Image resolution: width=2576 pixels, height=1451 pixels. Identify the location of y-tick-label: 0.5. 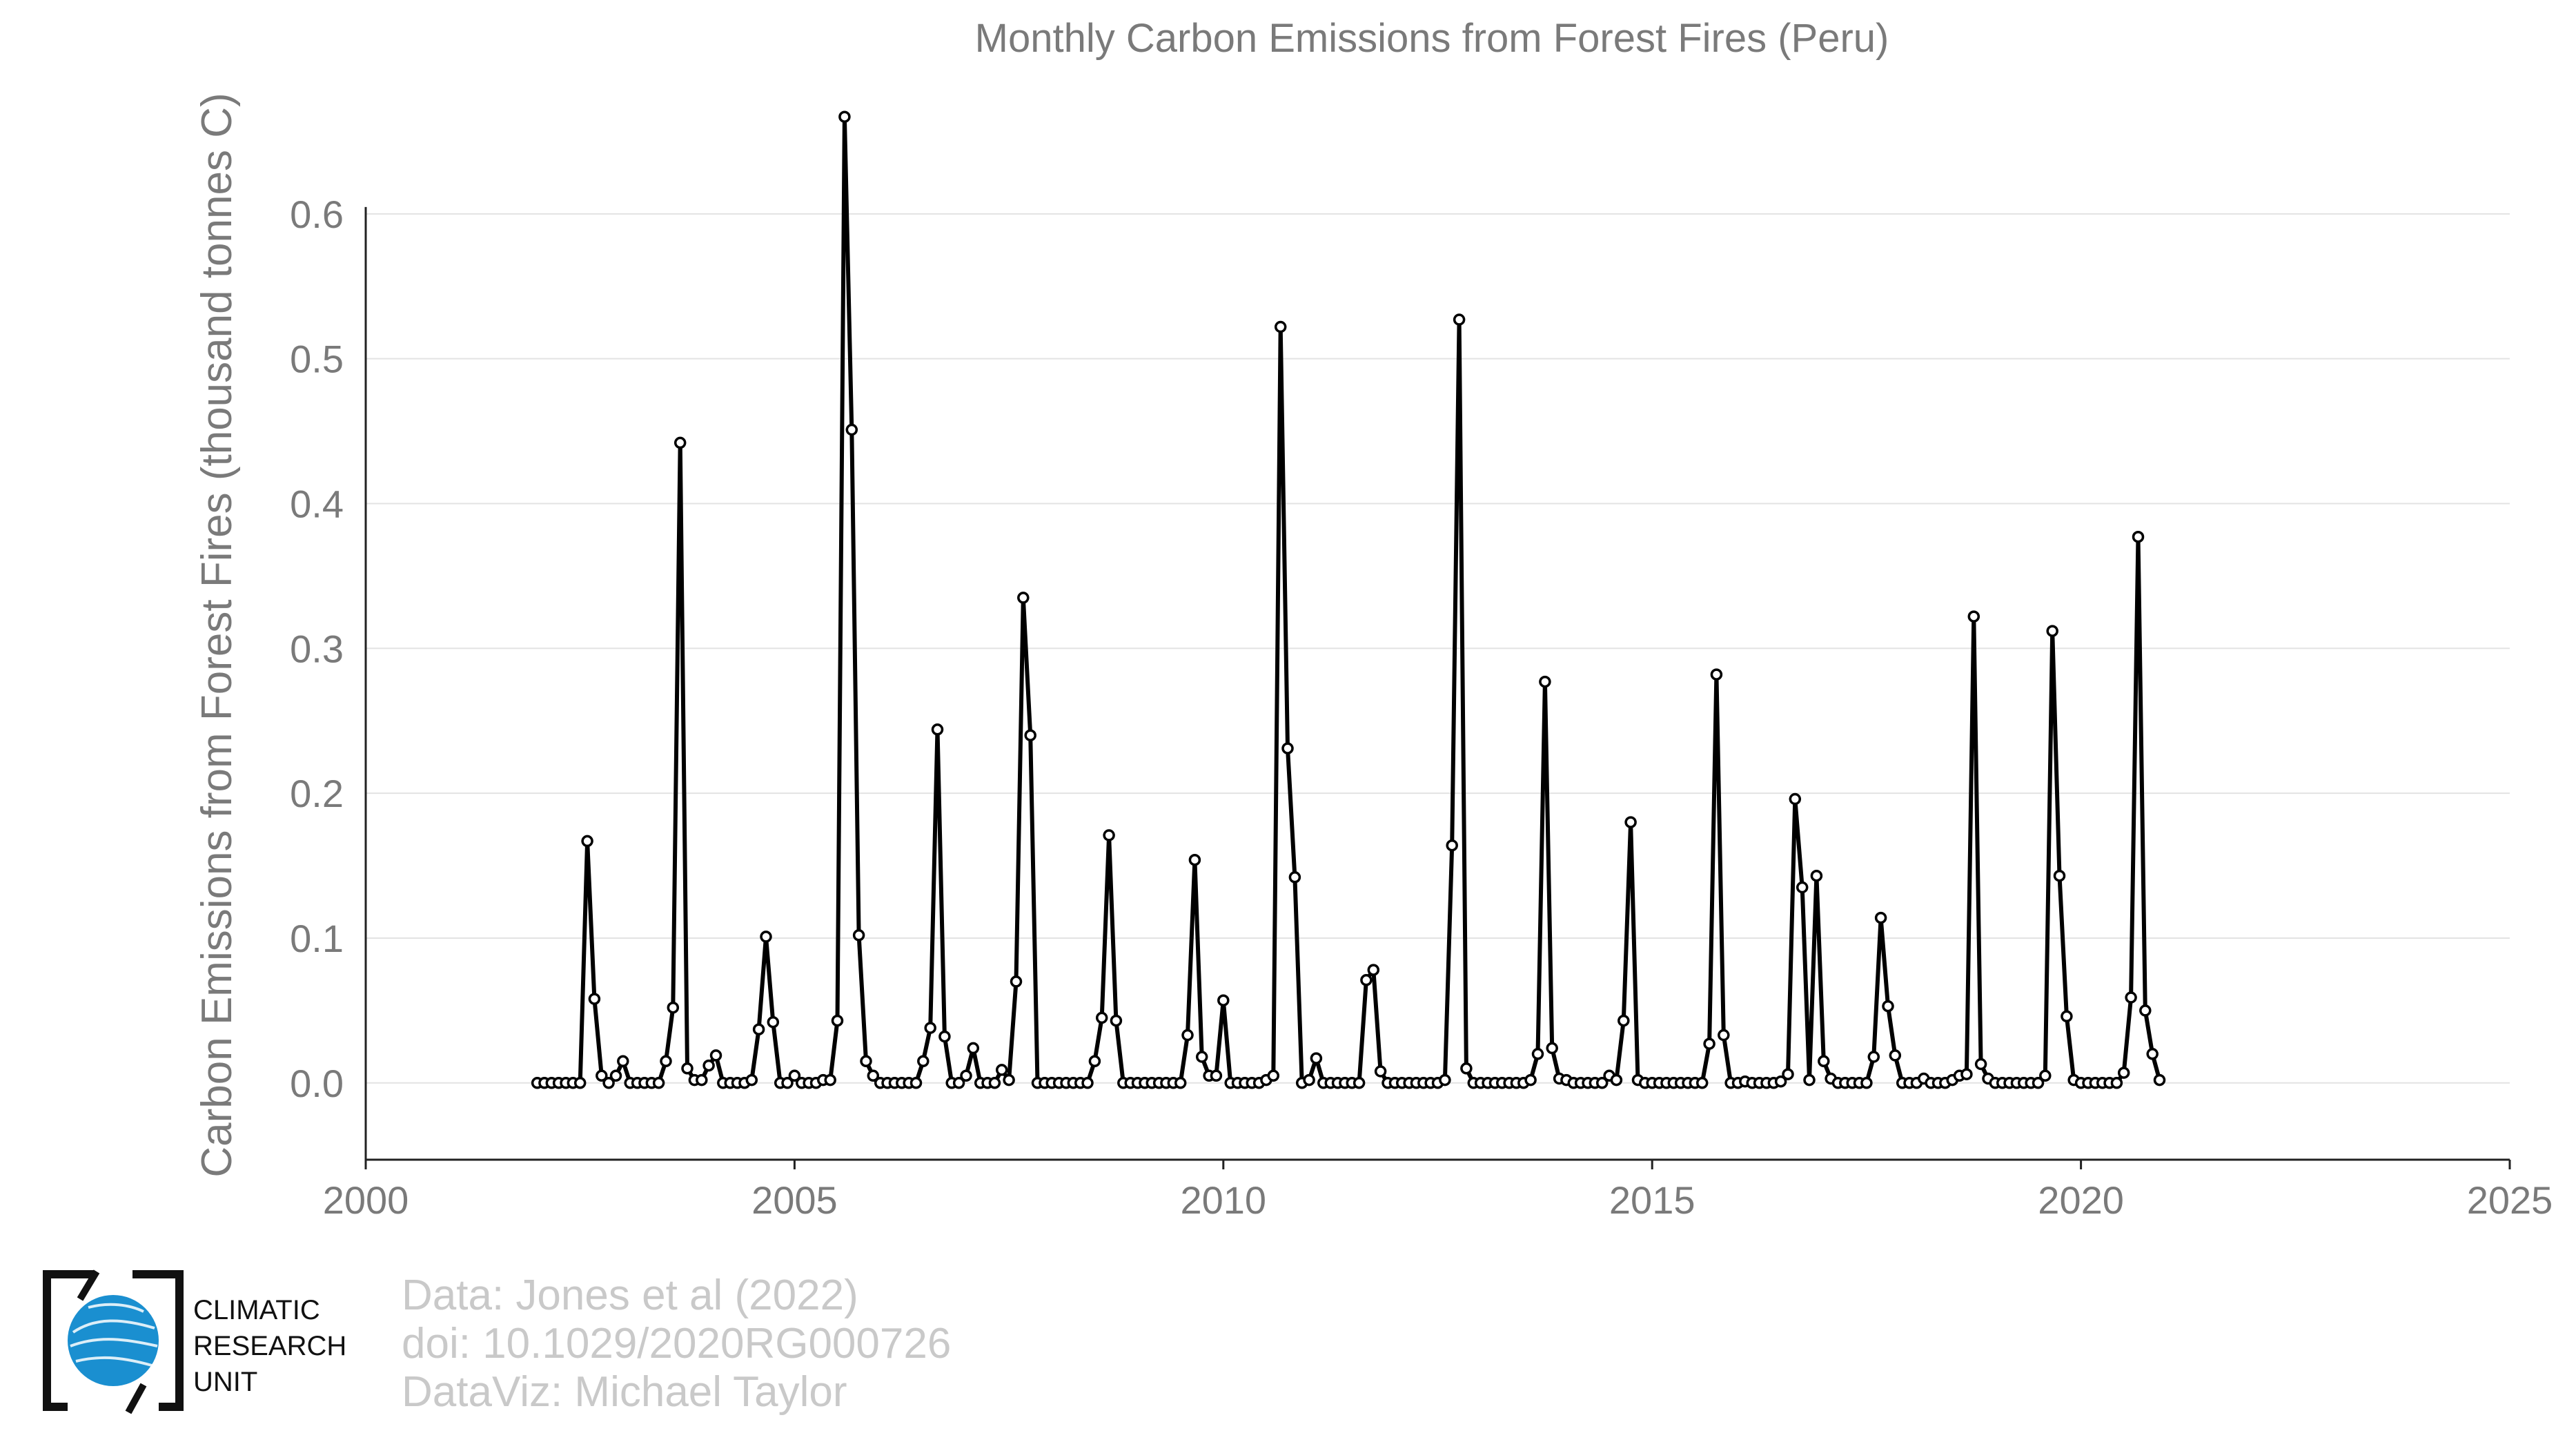
(317, 360).